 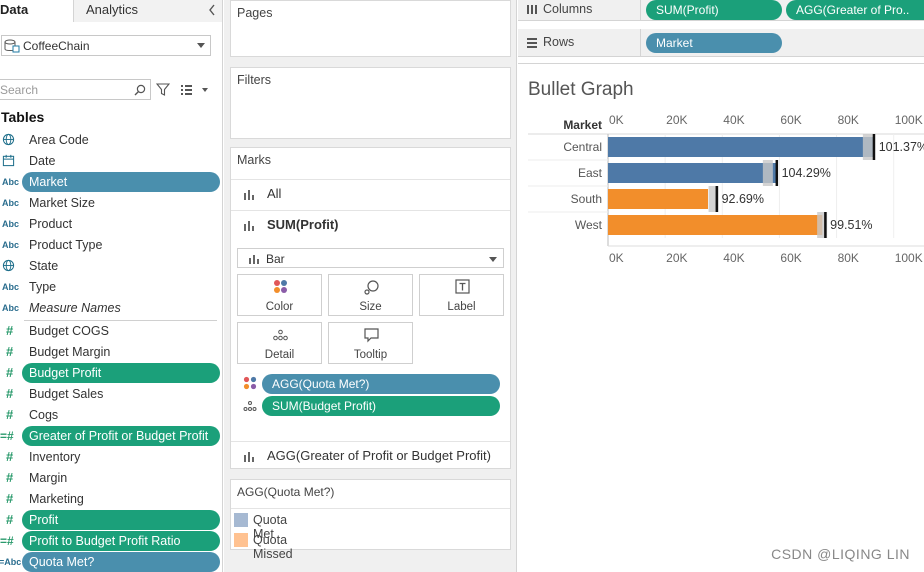 I want to click on rows-pill-market-label: Market, so click(x=674, y=43).